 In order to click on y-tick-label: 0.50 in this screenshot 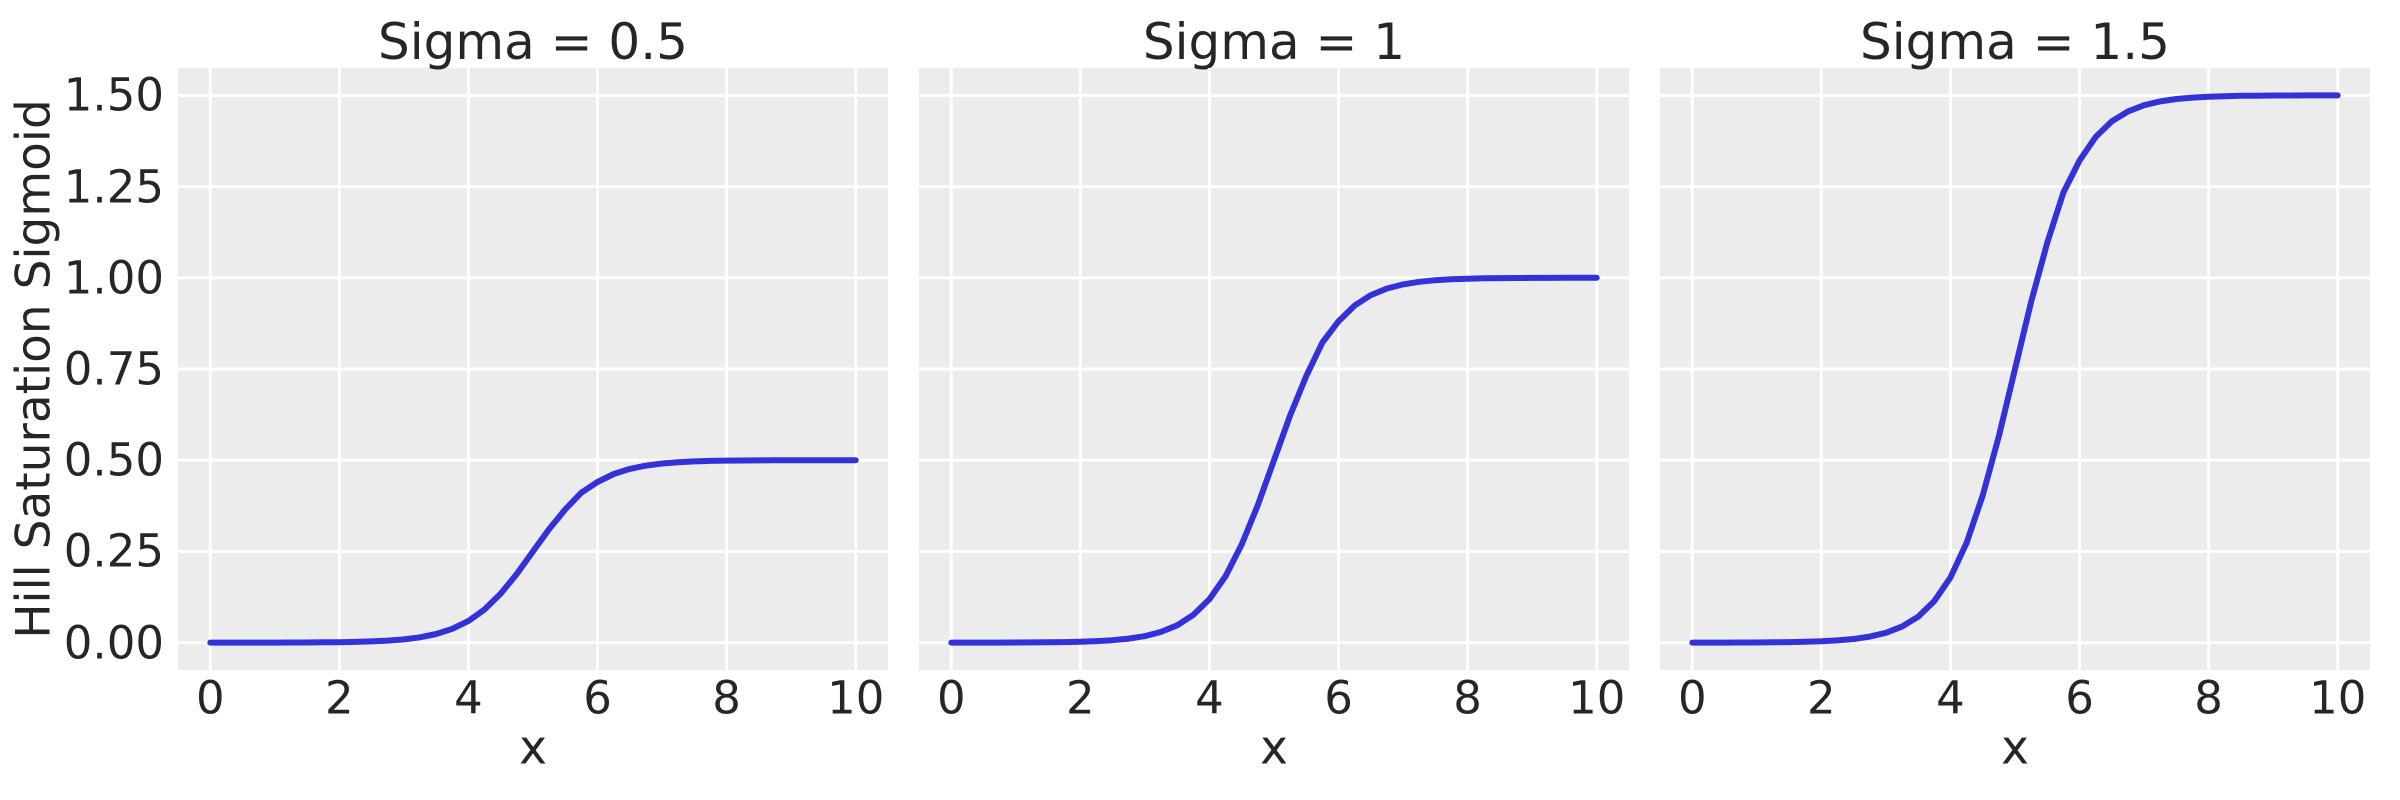, I will do `click(113, 460)`.